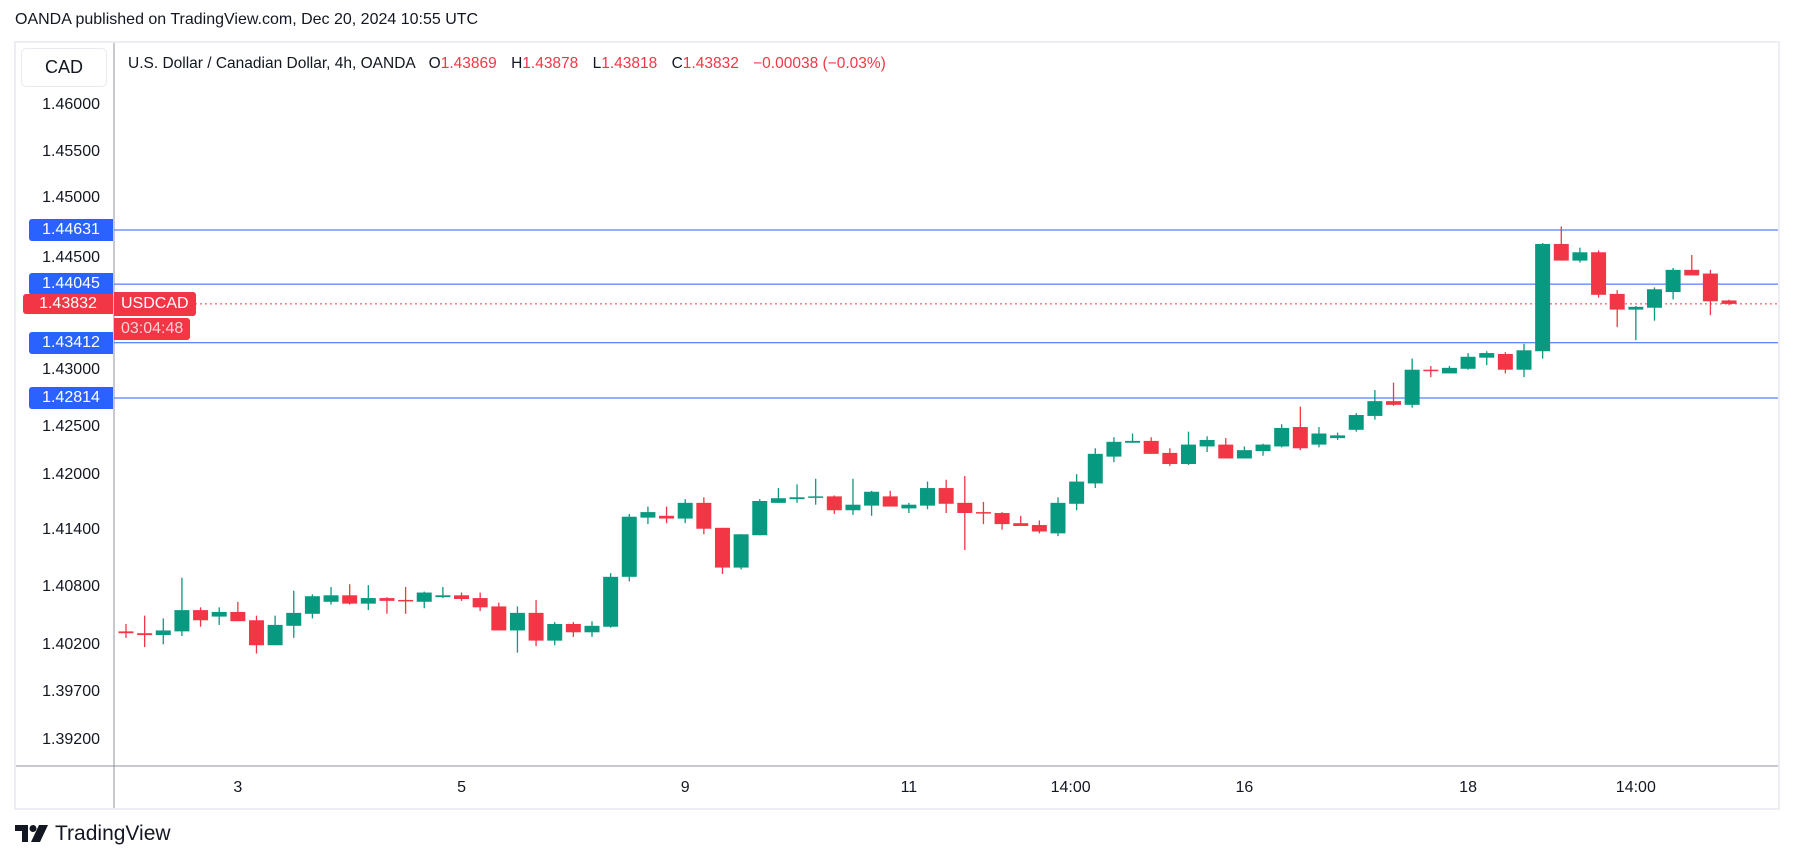 The image size is (1793, 861). Describe the element at coordinates (71, 369) in the screenshot. I see `price-tick-label: 1.43000` at that location.